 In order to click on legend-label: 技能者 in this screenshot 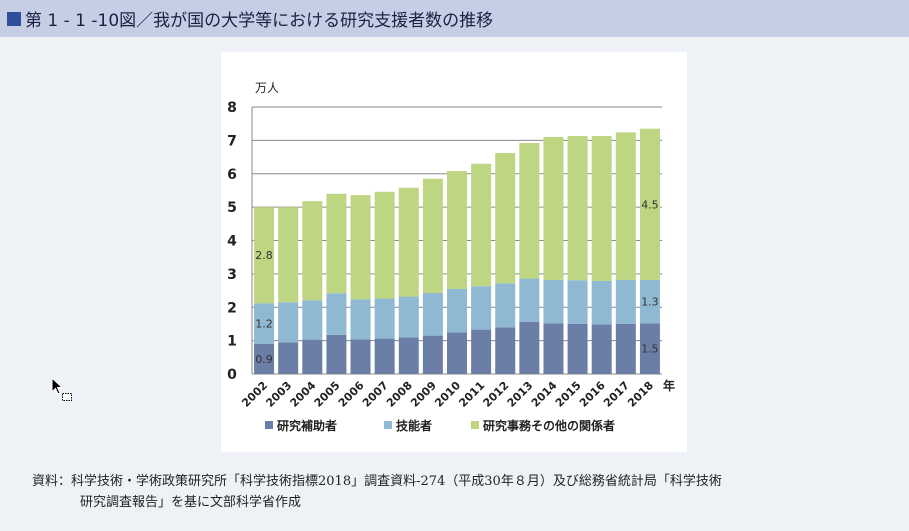, I will do `click(414, 425)`.